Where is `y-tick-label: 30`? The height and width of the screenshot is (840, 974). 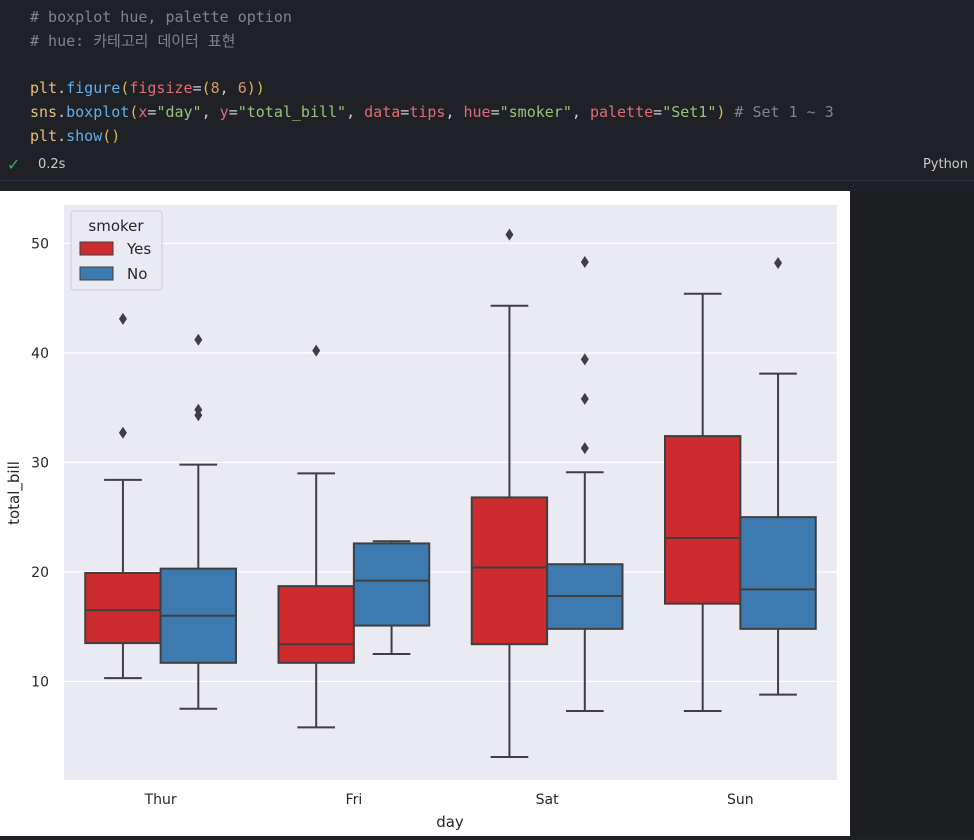 y-tick-label: 30 is located at coordinates (40, 463).